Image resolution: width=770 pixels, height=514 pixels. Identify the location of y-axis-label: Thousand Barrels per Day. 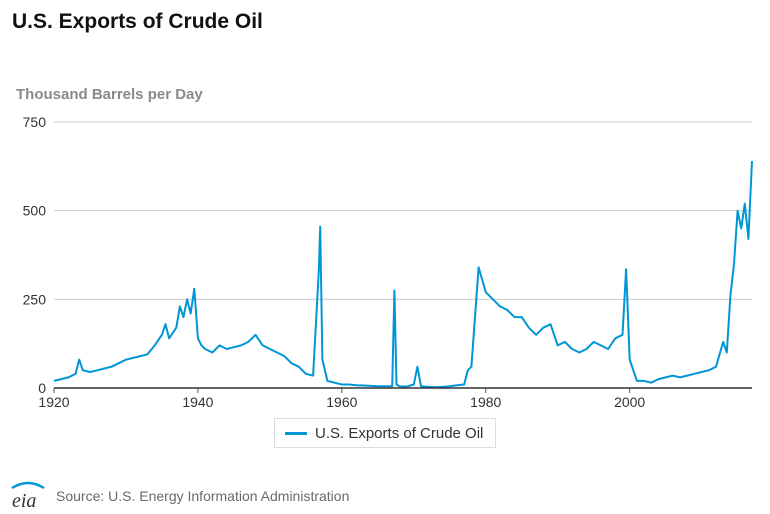
(109, 94).